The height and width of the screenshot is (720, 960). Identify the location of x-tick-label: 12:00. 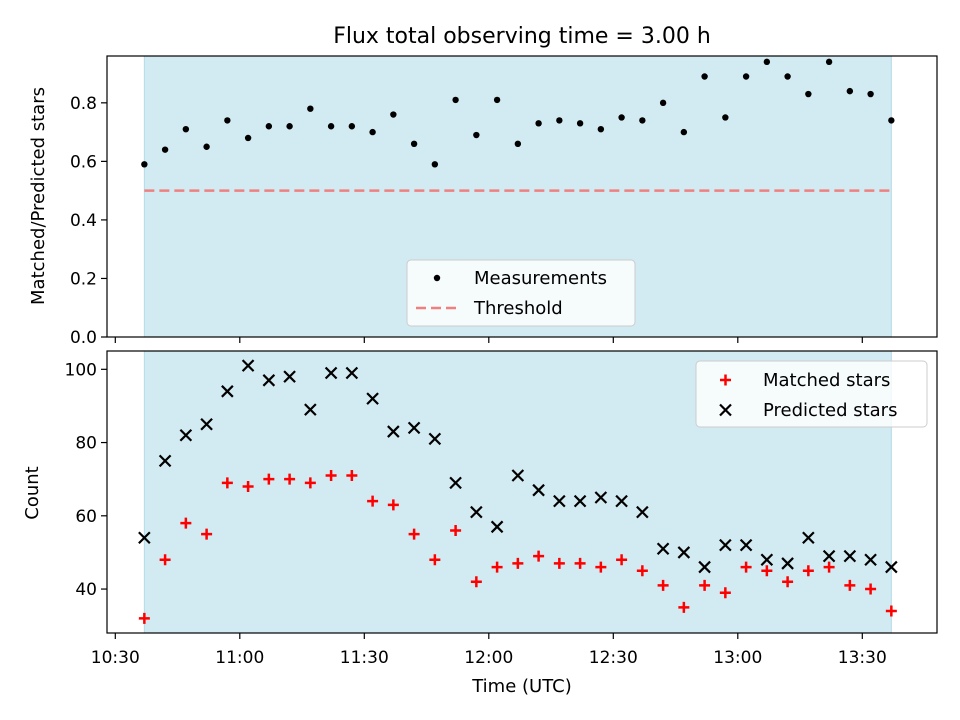
(488, 658).